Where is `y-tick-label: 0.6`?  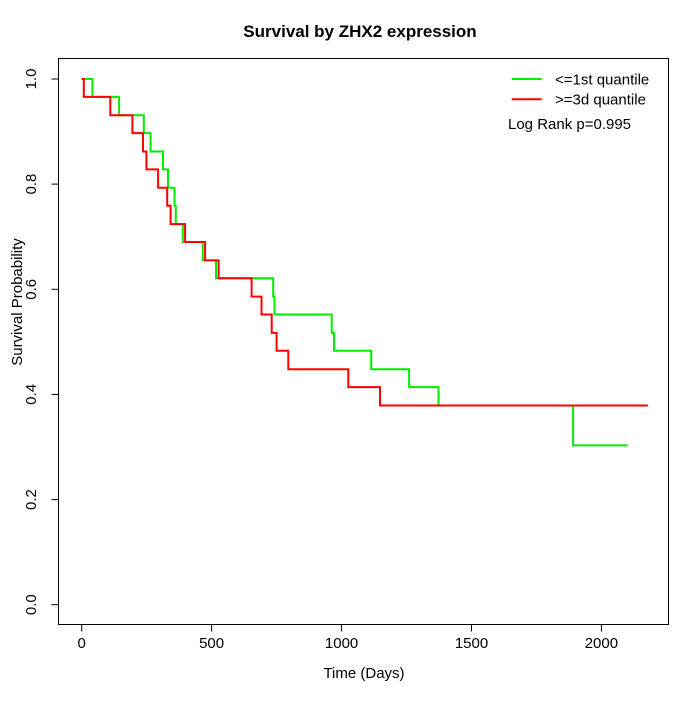 y-tick-label: 0.6 is located at coordinates (31, 289).